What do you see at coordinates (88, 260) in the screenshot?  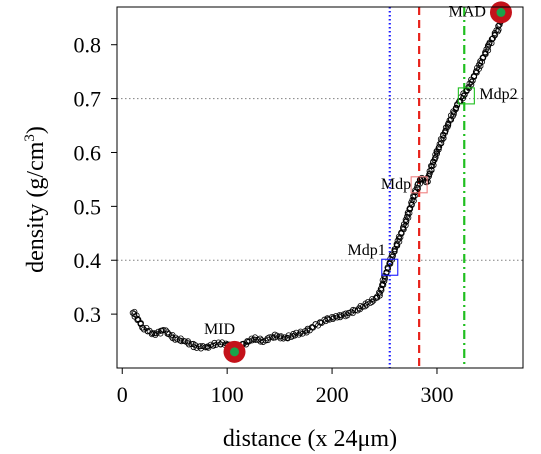 I see `y-tick-label: 0.4` at bounding box center [88, 260].